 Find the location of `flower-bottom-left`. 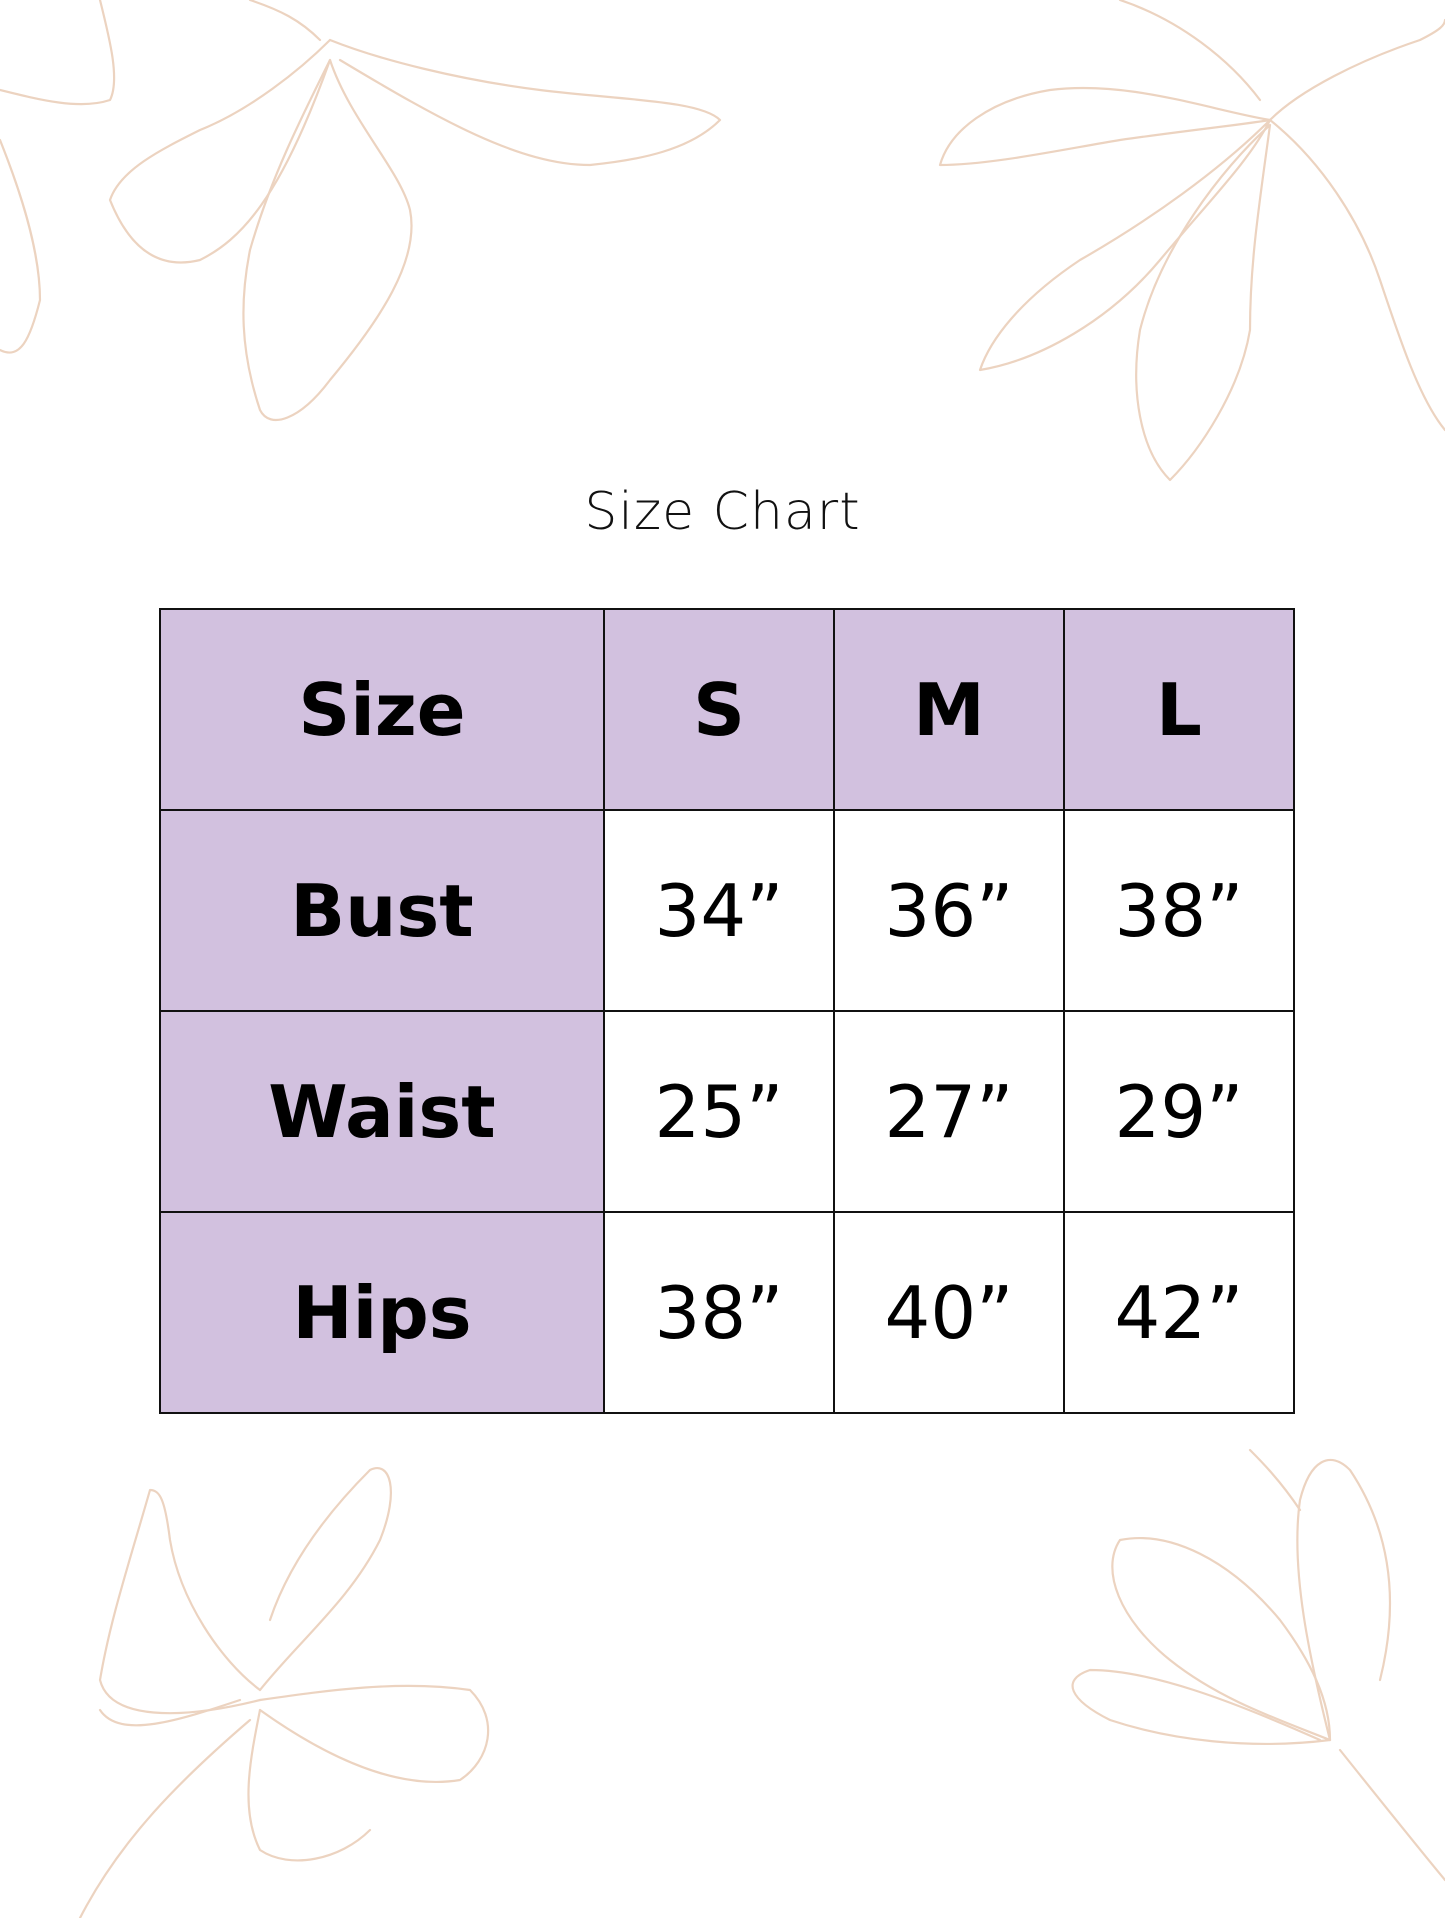

flower-bottom-left is located at coordinates (284, 1692).